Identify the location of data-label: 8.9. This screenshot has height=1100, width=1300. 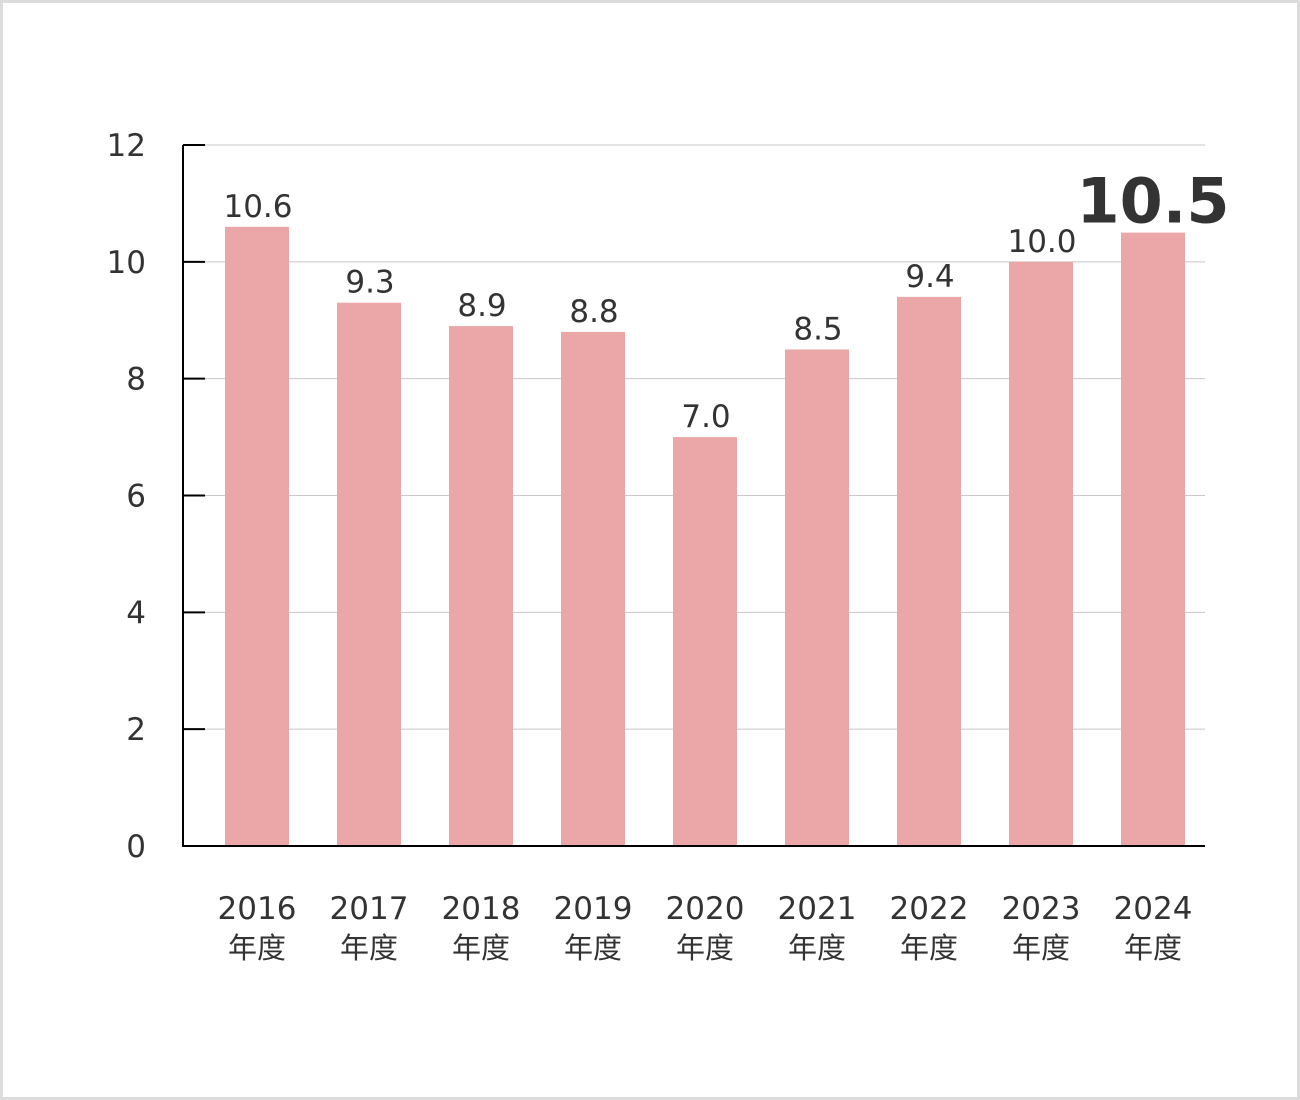
(481, 306).